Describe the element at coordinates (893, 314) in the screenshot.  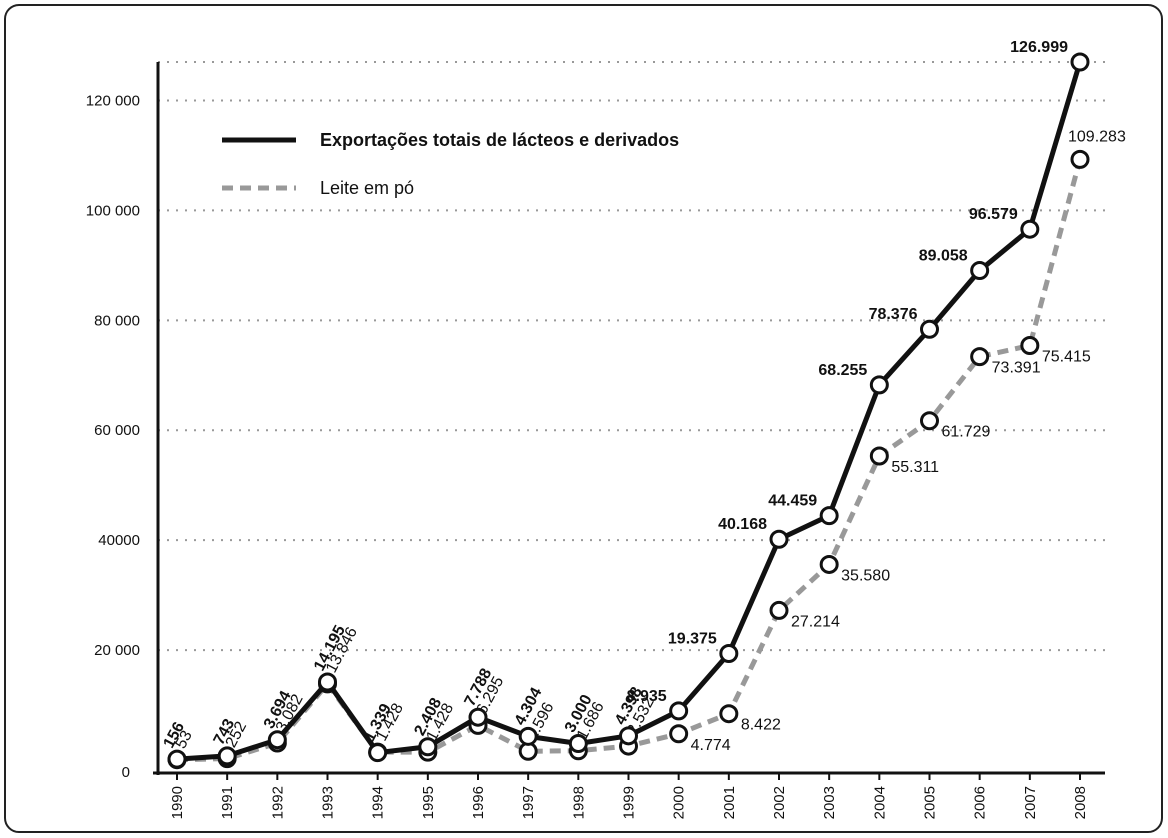
I see `data-label: 78.376` at that location.